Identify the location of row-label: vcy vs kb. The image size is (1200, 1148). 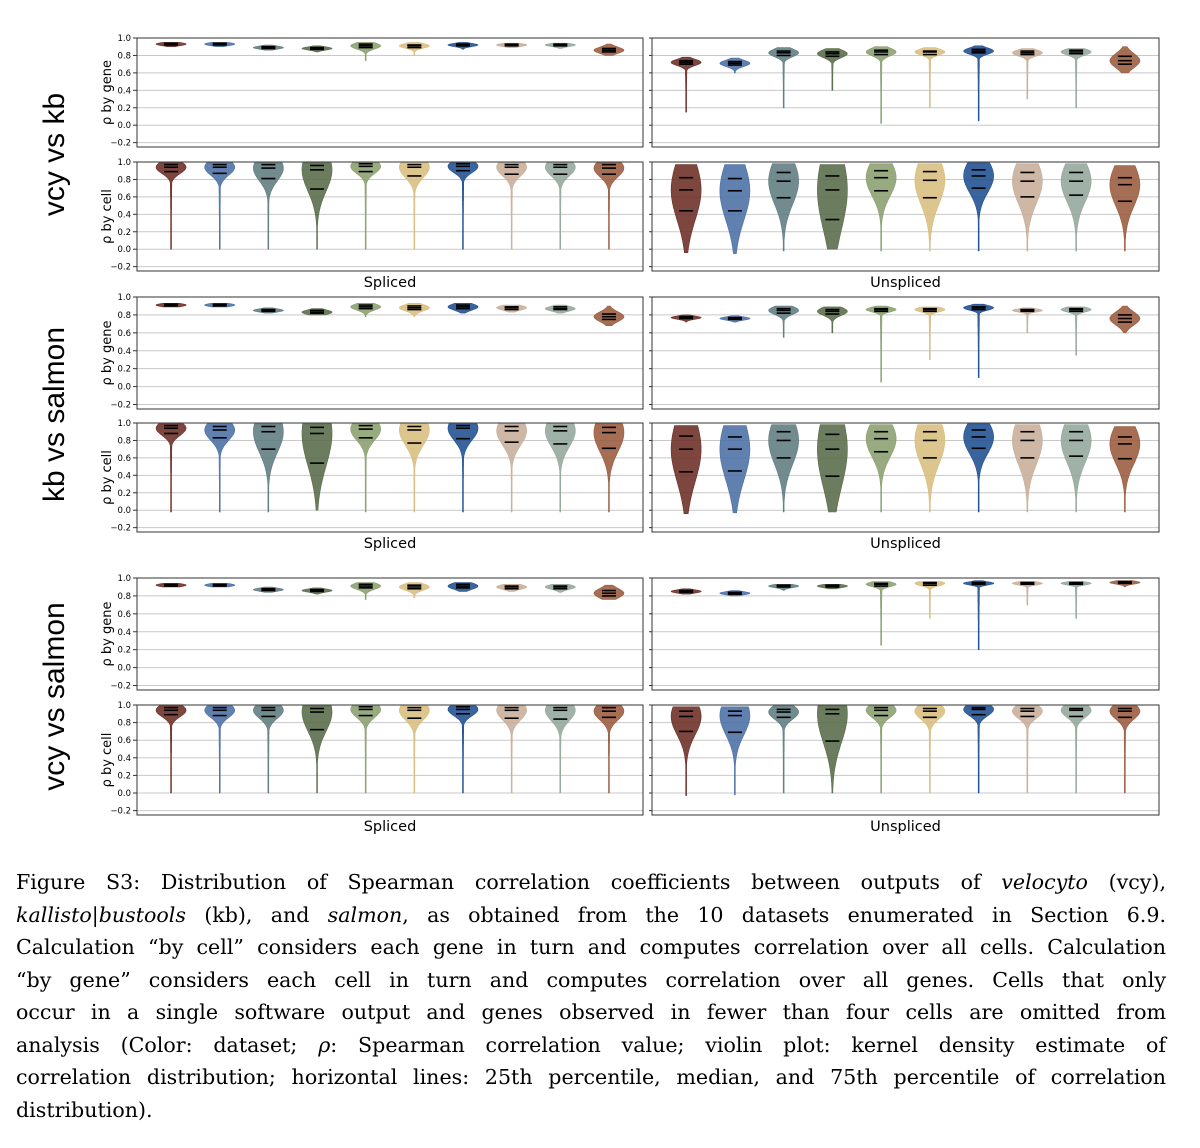
(54, 154).